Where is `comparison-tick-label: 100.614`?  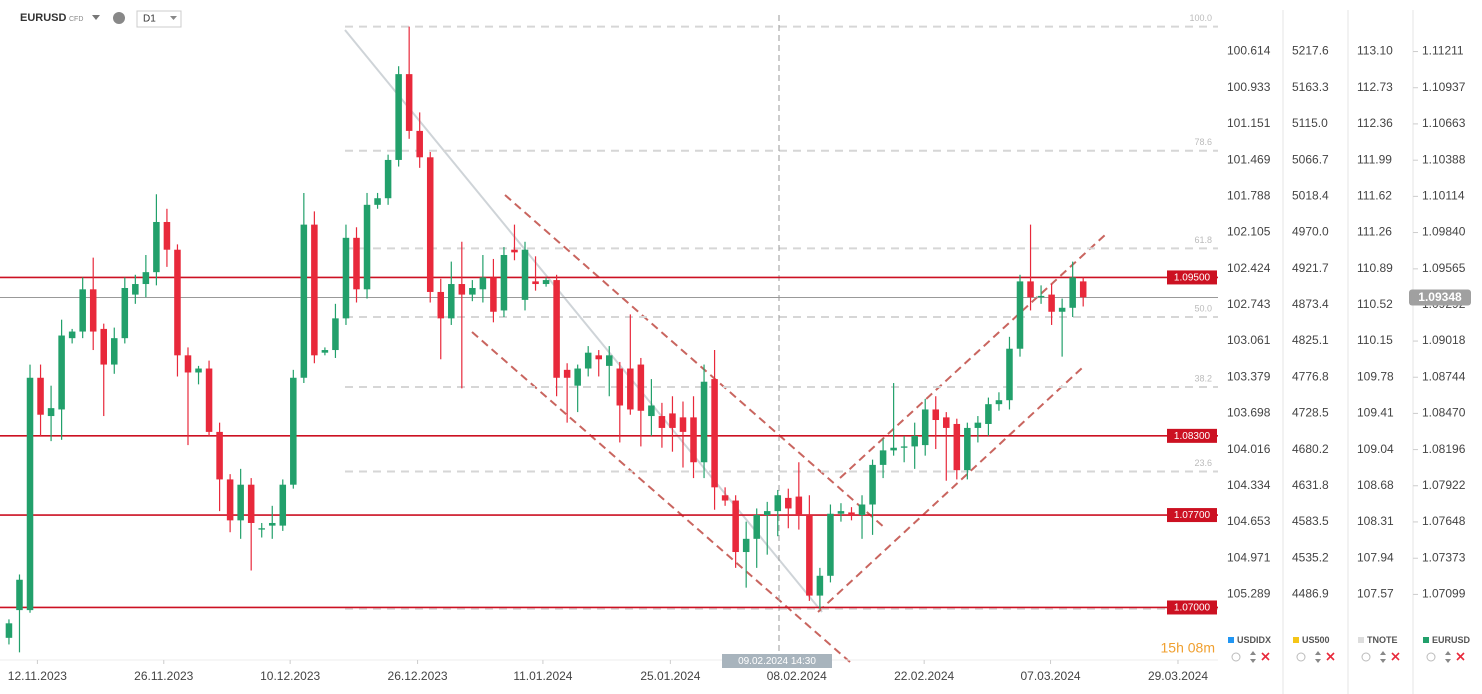
comparison-tick-label: 100.614 is located at coordinates (1249, 51).